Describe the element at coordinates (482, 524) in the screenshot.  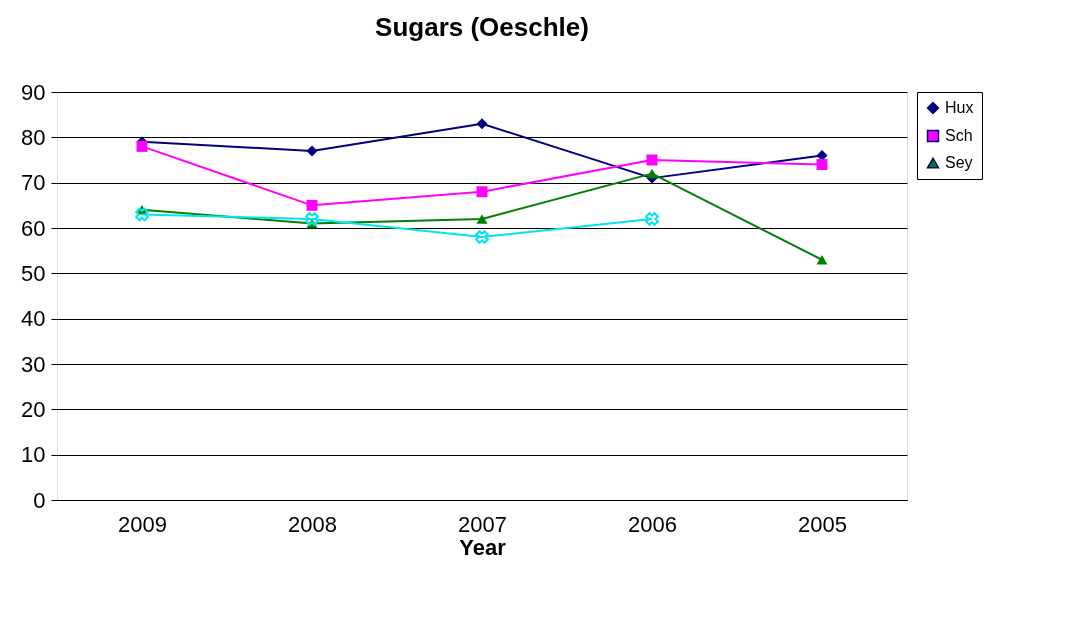
I see `x-tick-label: 2007` at that location.